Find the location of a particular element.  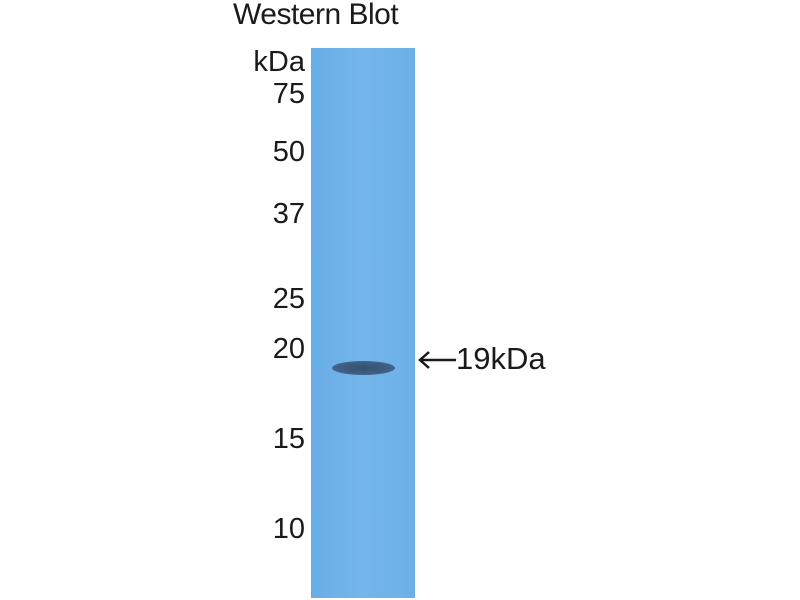

marker-label: 25 is located at coordinates (288, 299).